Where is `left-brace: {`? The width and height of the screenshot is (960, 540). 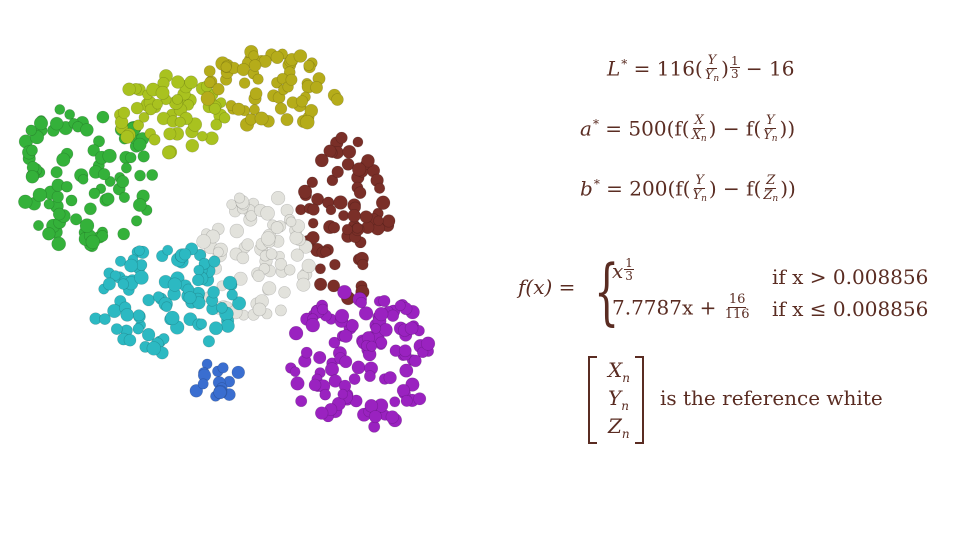
left-brace: { is located at coordinates (607, 291).